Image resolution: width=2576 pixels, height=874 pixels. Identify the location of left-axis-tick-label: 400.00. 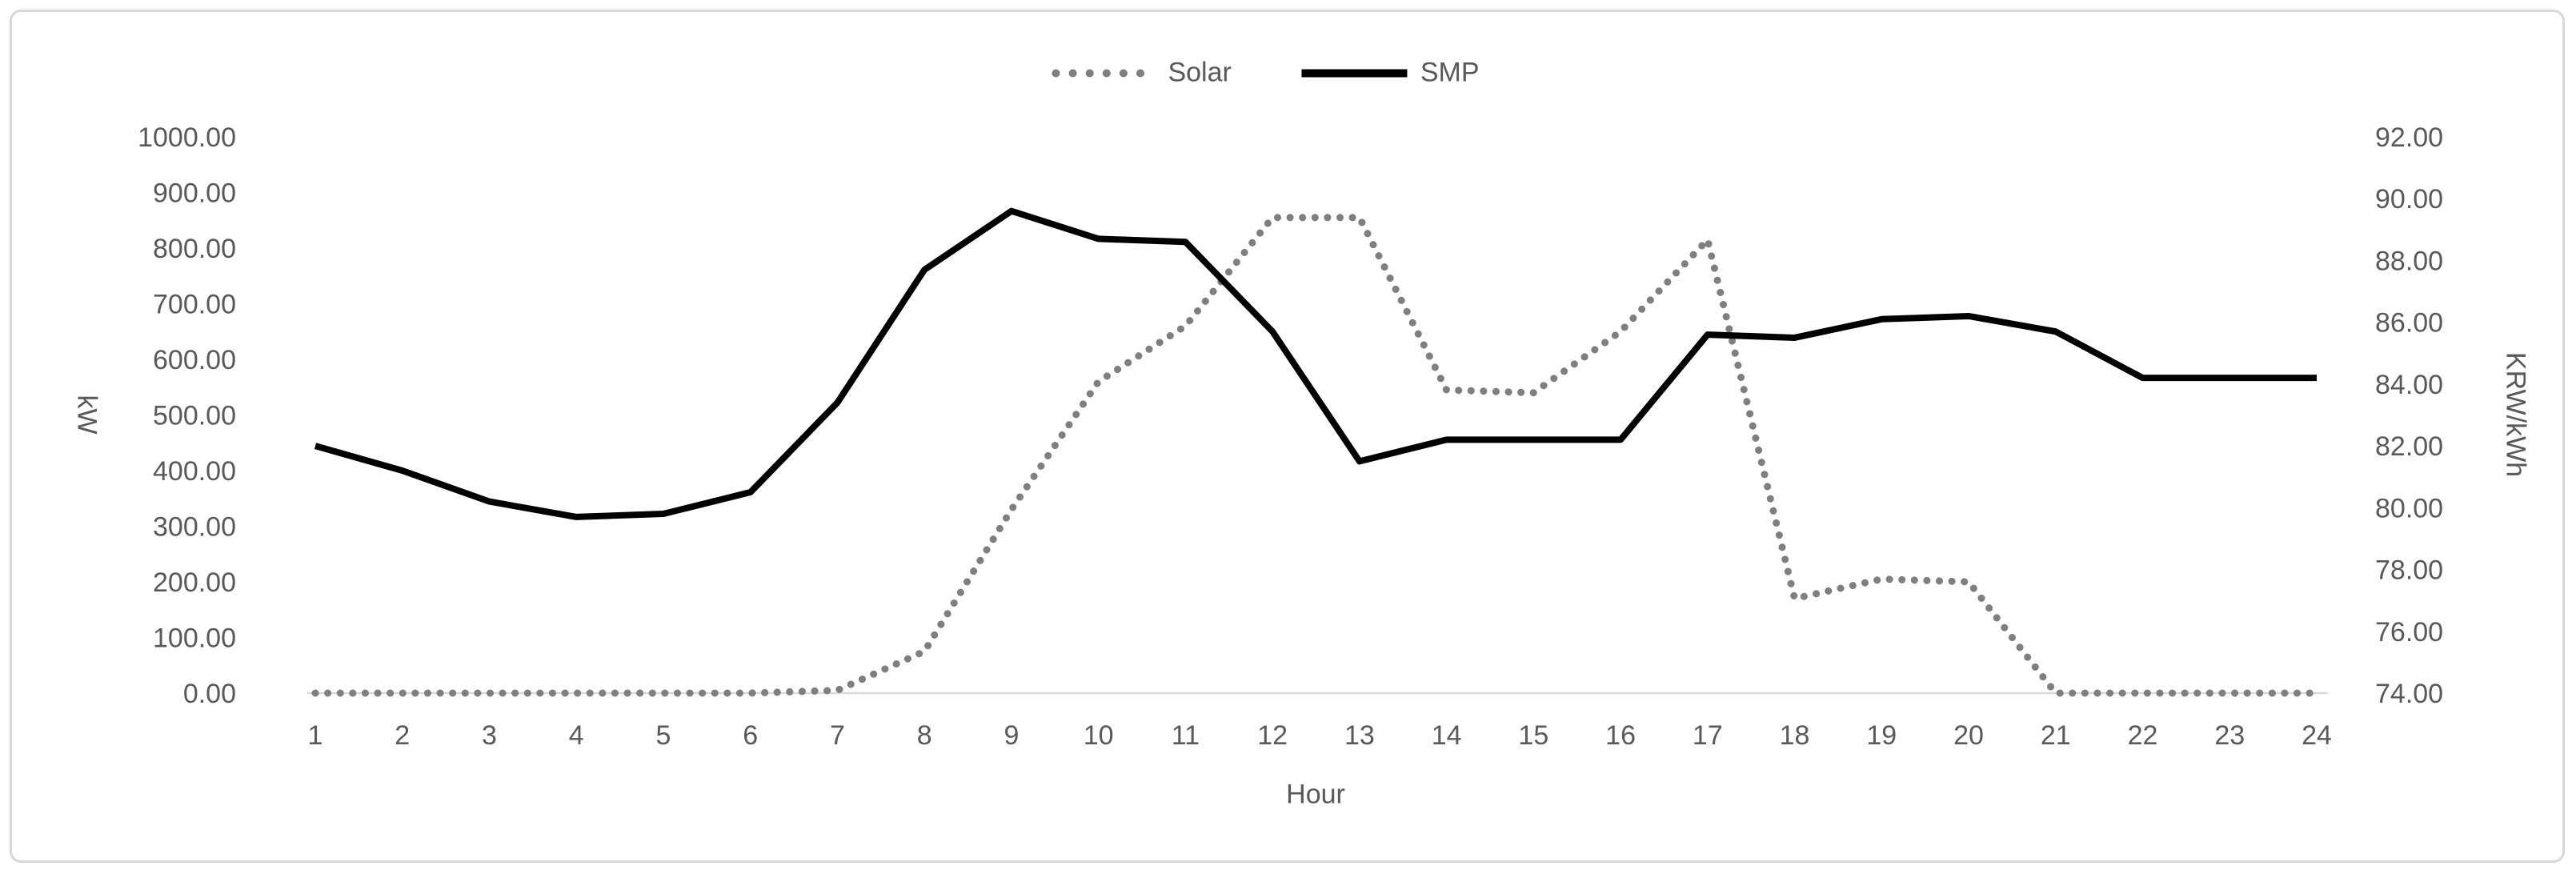
(194, 471).